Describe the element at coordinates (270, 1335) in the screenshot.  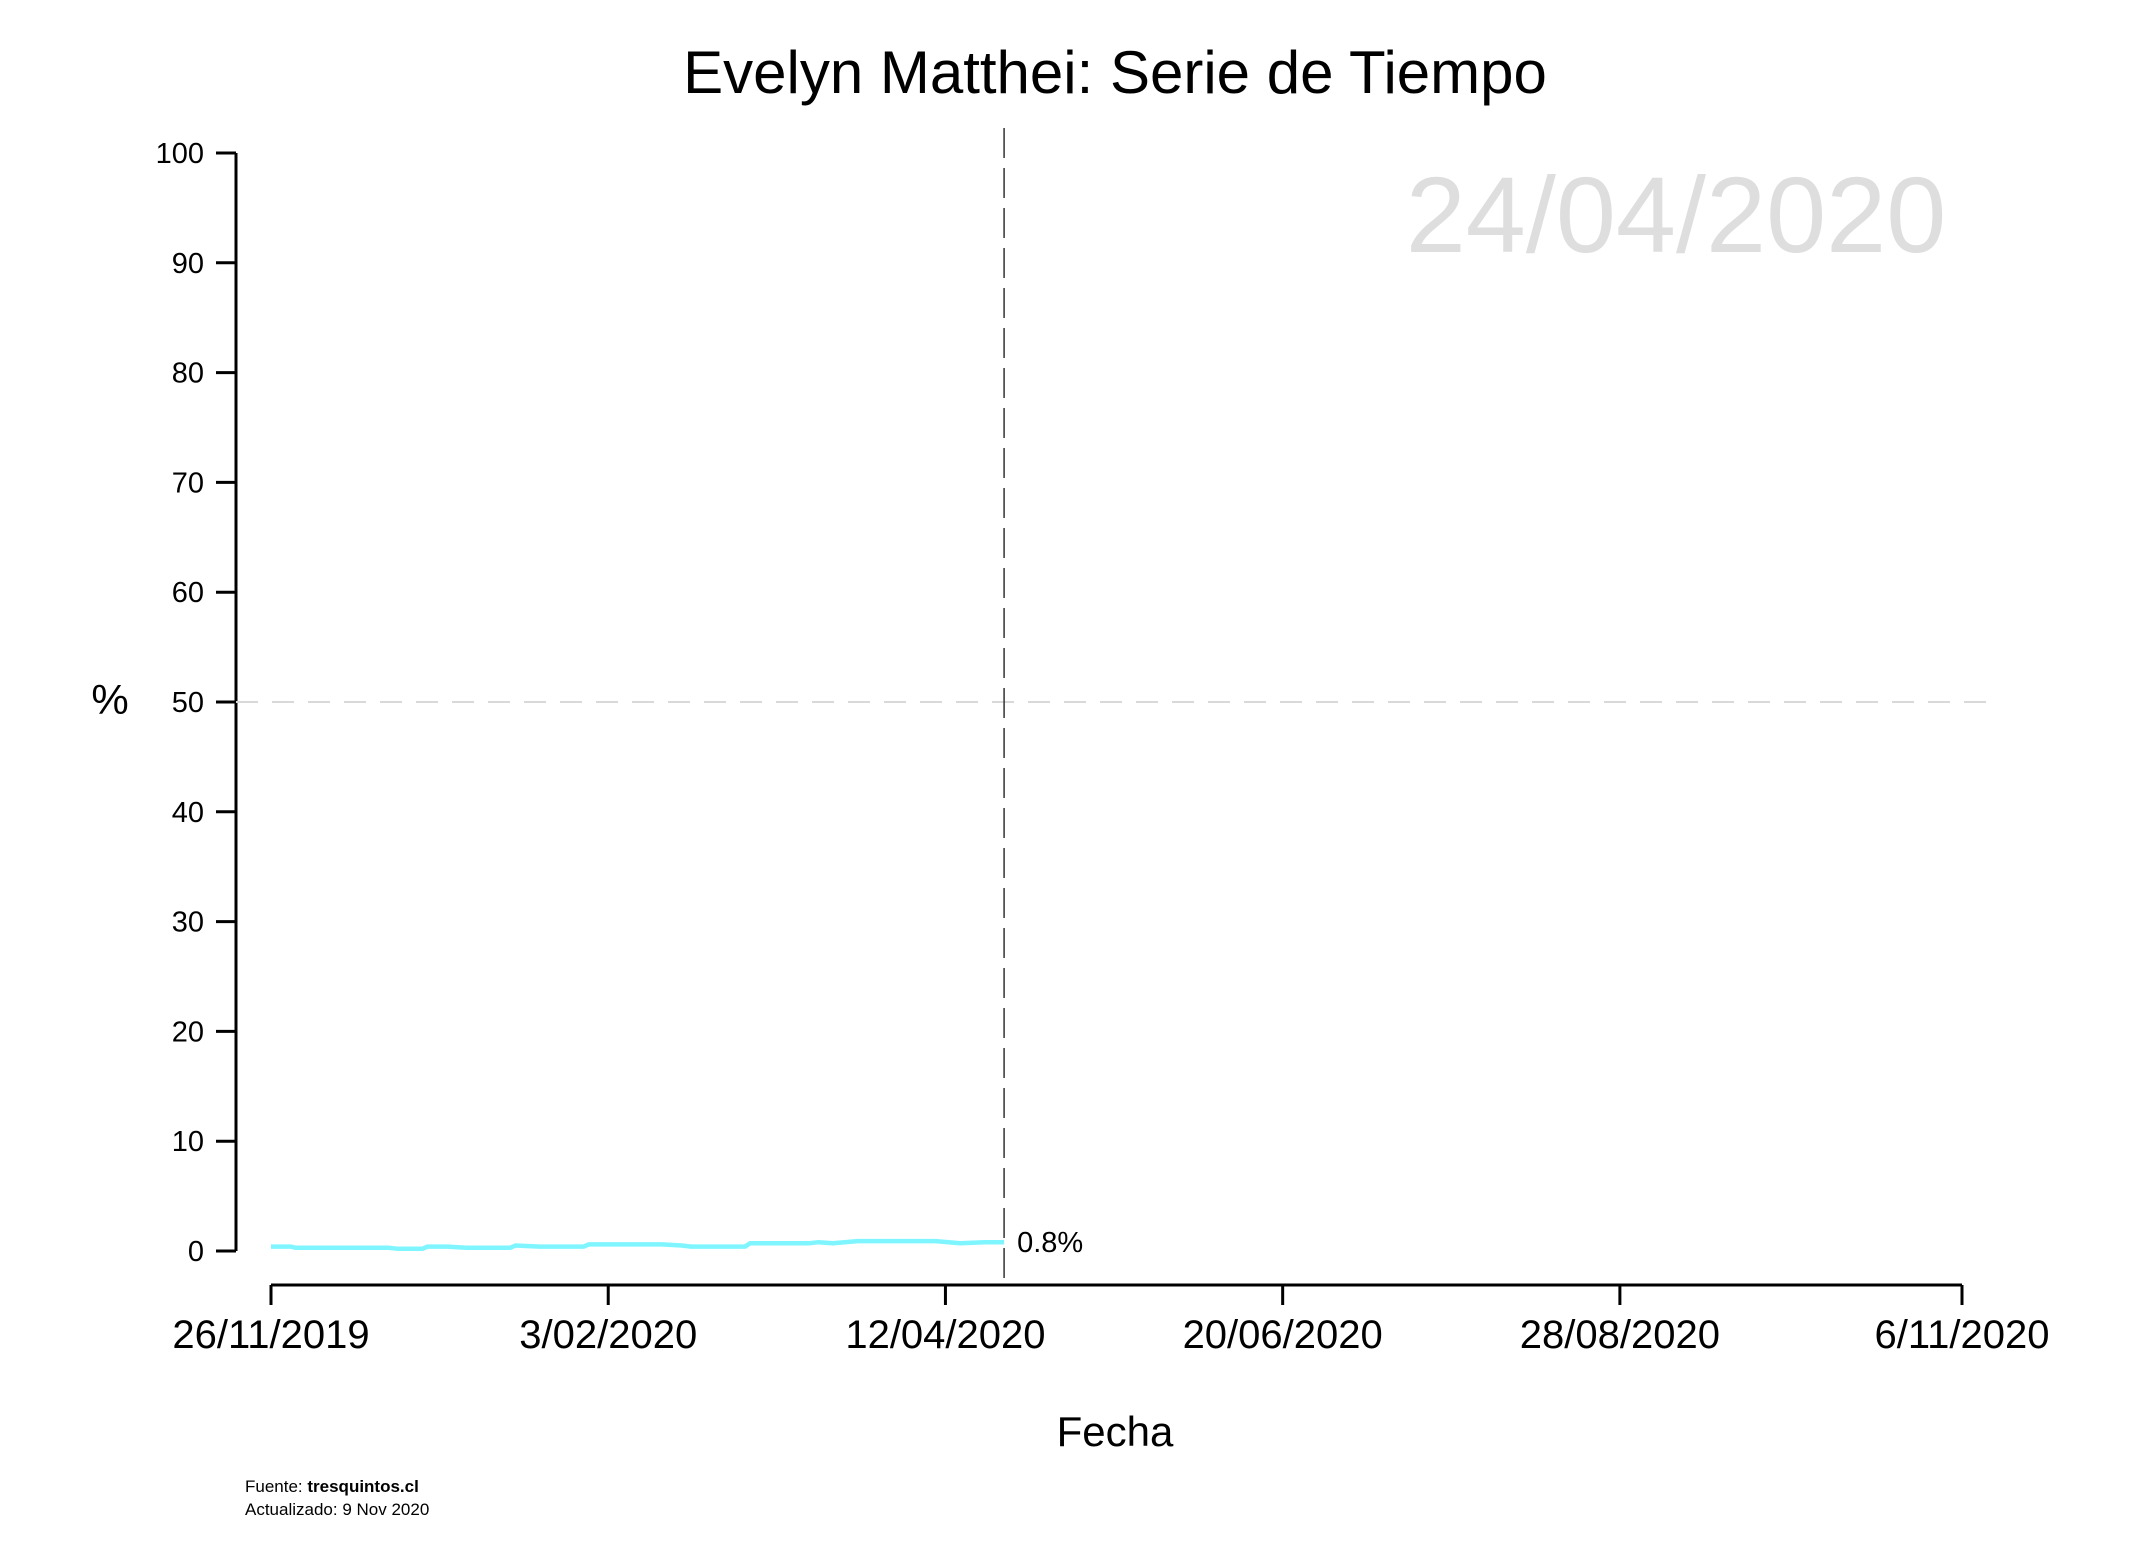
I see `x-tick-label: 26/11/2019` at that location.